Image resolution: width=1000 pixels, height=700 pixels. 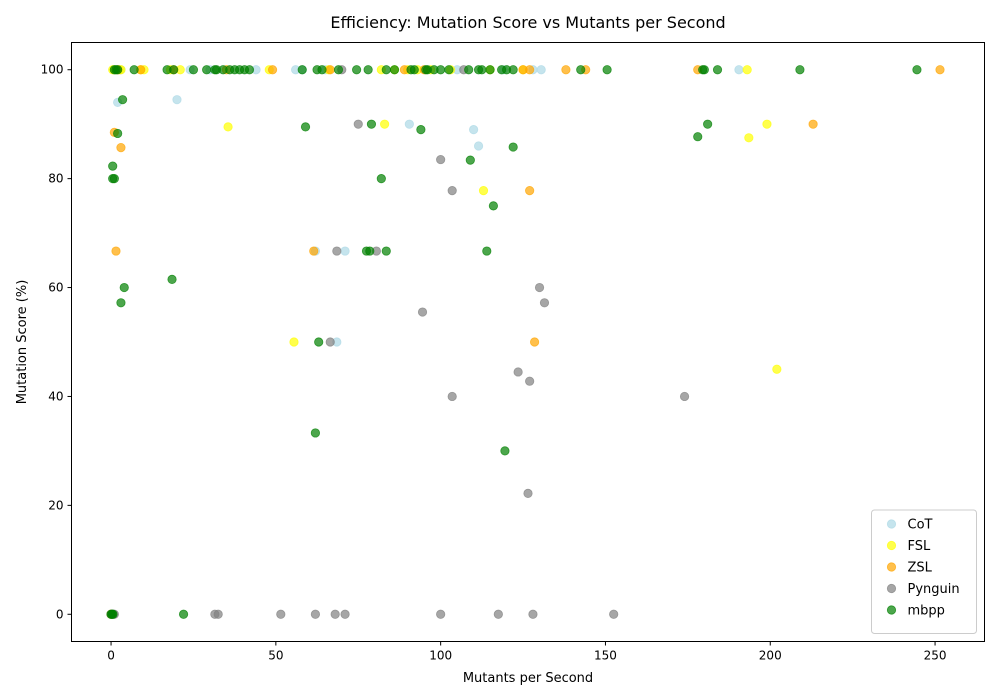 I want to click on legend-label-fsl: FSL, so click(x=920, y=546).